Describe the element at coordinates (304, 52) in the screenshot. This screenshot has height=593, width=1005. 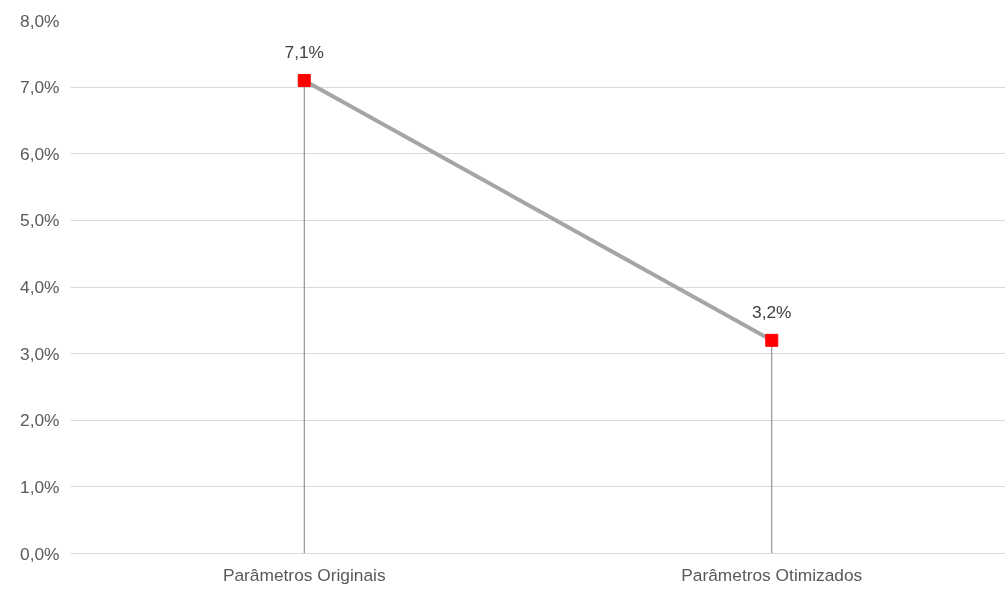
I see `data-label: 7,1%` at that location.